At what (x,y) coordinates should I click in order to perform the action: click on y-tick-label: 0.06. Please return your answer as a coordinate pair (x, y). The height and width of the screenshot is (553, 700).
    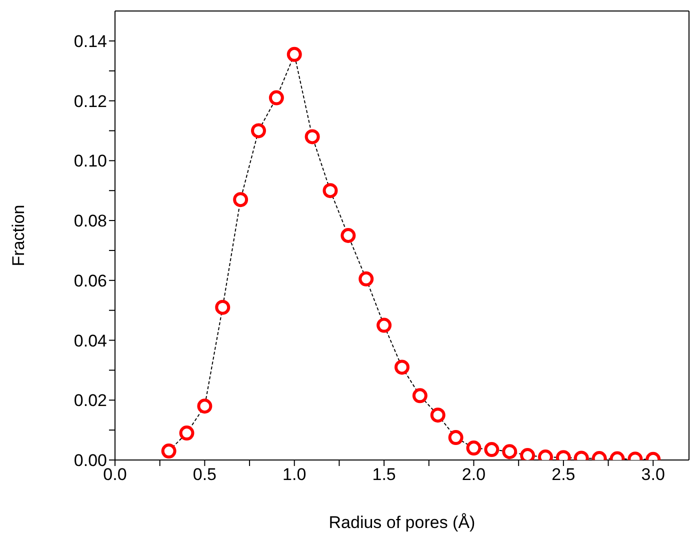
    Looking at the image, I should click on (90, 280).